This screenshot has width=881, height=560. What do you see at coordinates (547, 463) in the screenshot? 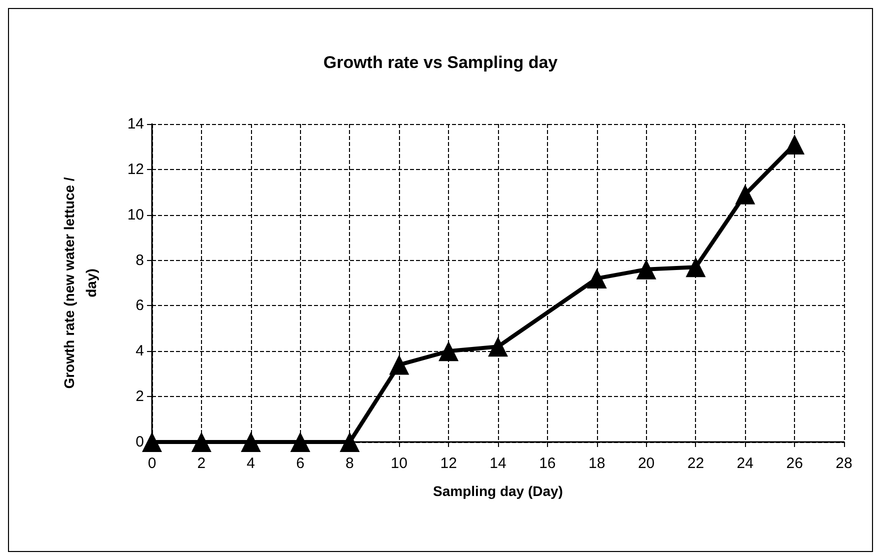
I see `x-tick-label: 16` at bounding box center [547, 463].